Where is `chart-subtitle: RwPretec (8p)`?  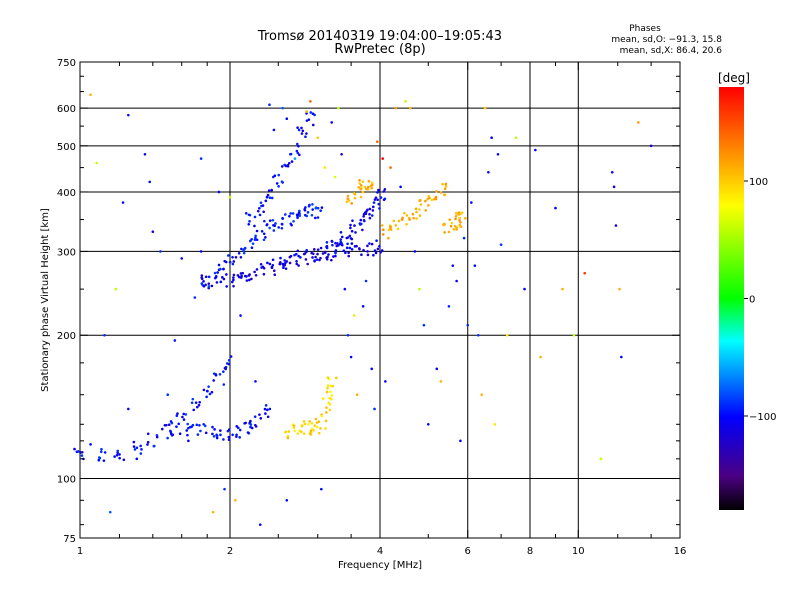 chart-subtitle: RwPretec (8p) is located at coordinates (379, 49).